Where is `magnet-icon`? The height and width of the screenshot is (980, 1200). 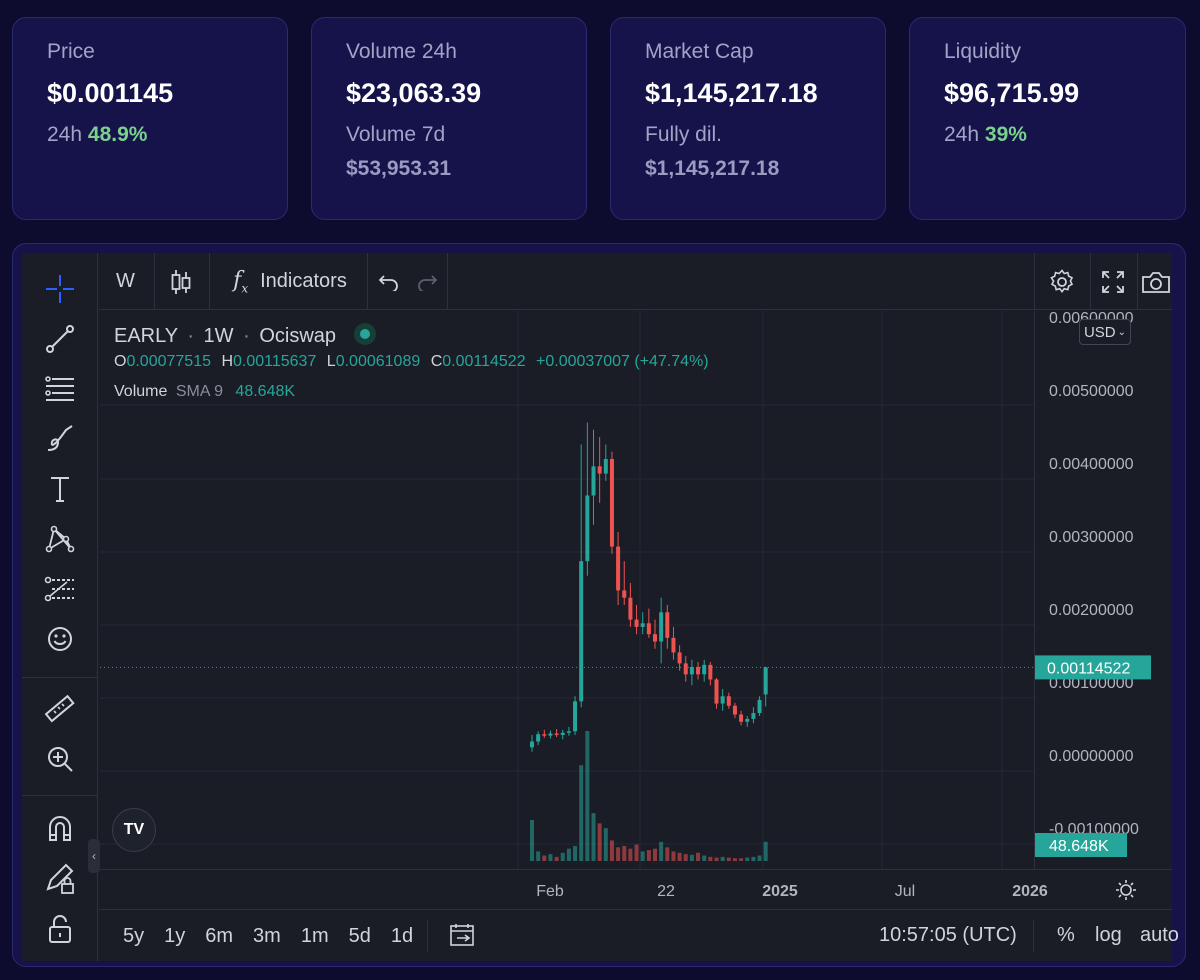 magnet-icon is located at coordinates (60, 829).